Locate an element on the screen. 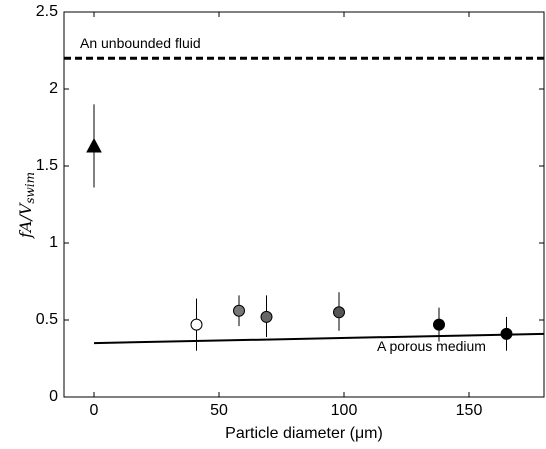 This screenshot has height=449, width=546. y-axis-label: fA/Vswim is located at coordinates (26, 205).